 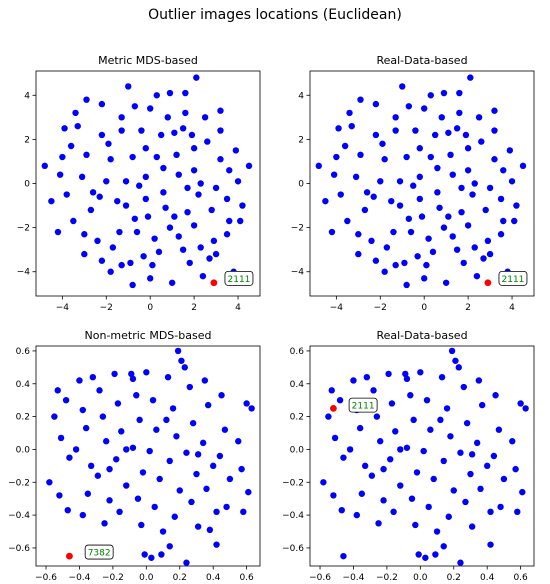 What do you see at coordinates (23, 418) in the screenshot?
I see `y-tick-label: 0.2` at bounding box center [23, 418].